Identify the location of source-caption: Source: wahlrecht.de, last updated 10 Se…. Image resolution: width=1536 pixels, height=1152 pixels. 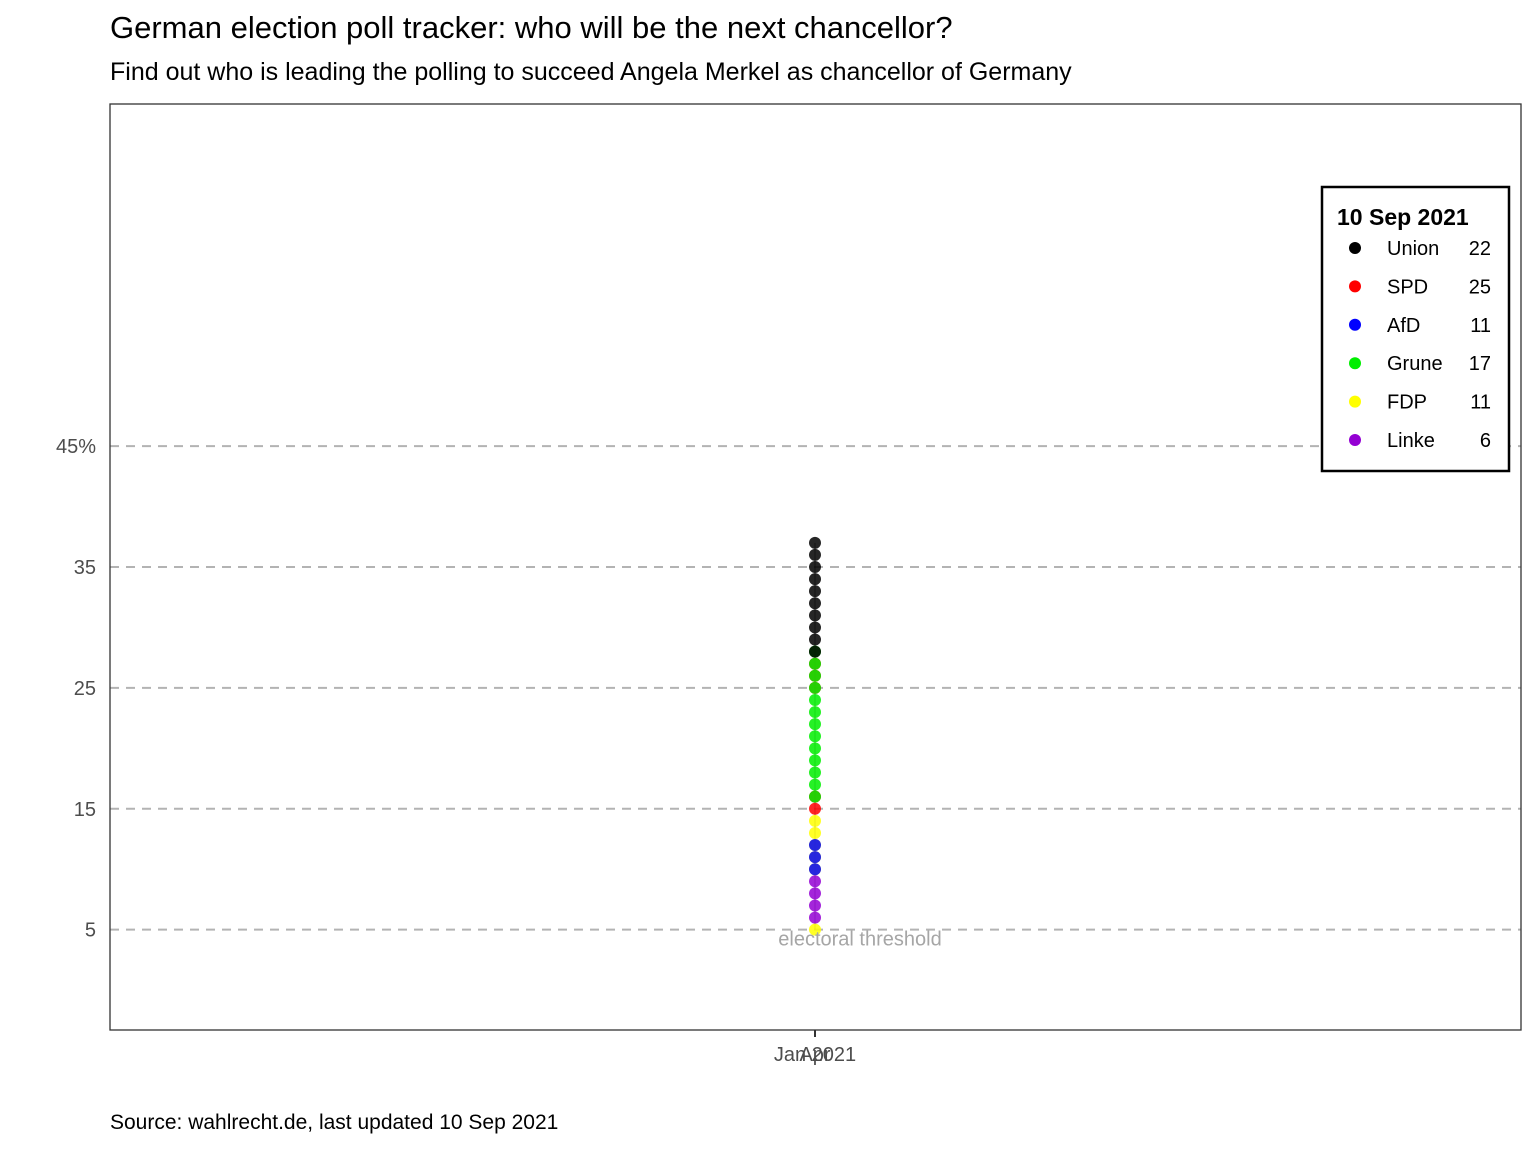
(334, 1122).